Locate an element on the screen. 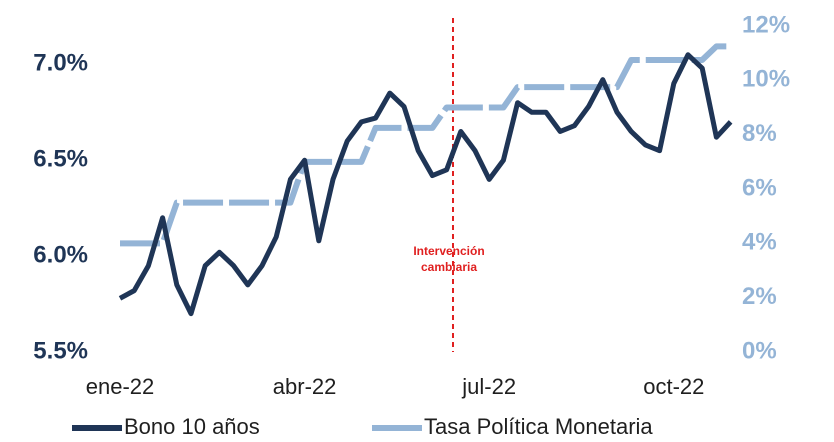  x-tick-label: oct-22 is located at coordinates (673, 386).